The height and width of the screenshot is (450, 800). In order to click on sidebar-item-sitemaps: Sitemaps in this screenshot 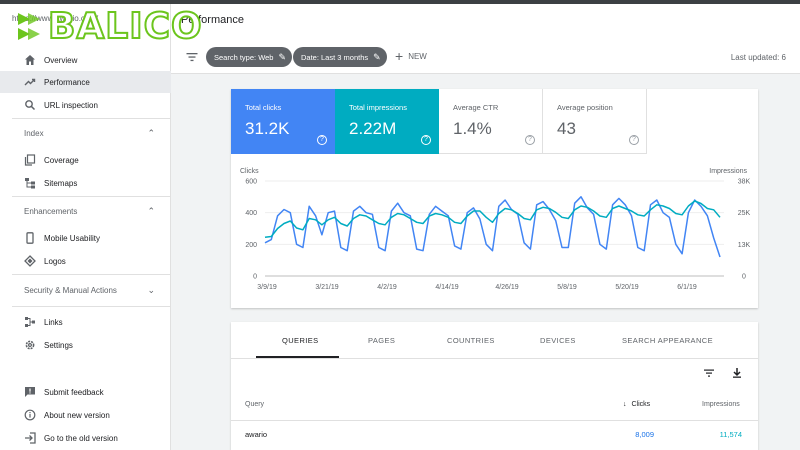, I will do `click(85, 183)`.